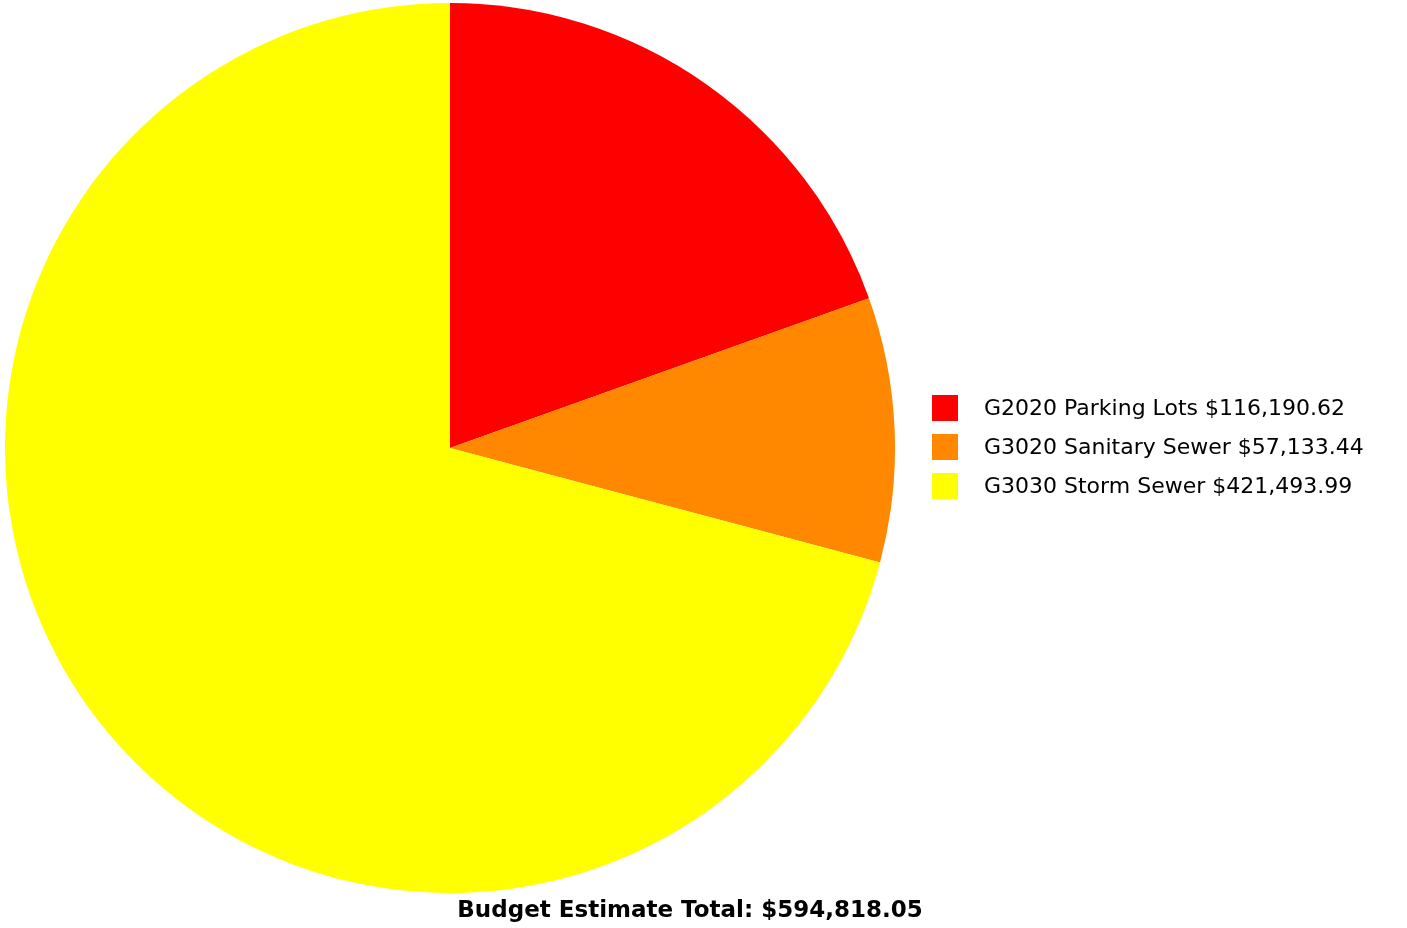 This screenshot has height=928, width=1407. Describe the element at coordinates (1174, 446) in the screenshot. I see `legend-label: G3020 Sanitary Sewer $57,133.44` at that location.